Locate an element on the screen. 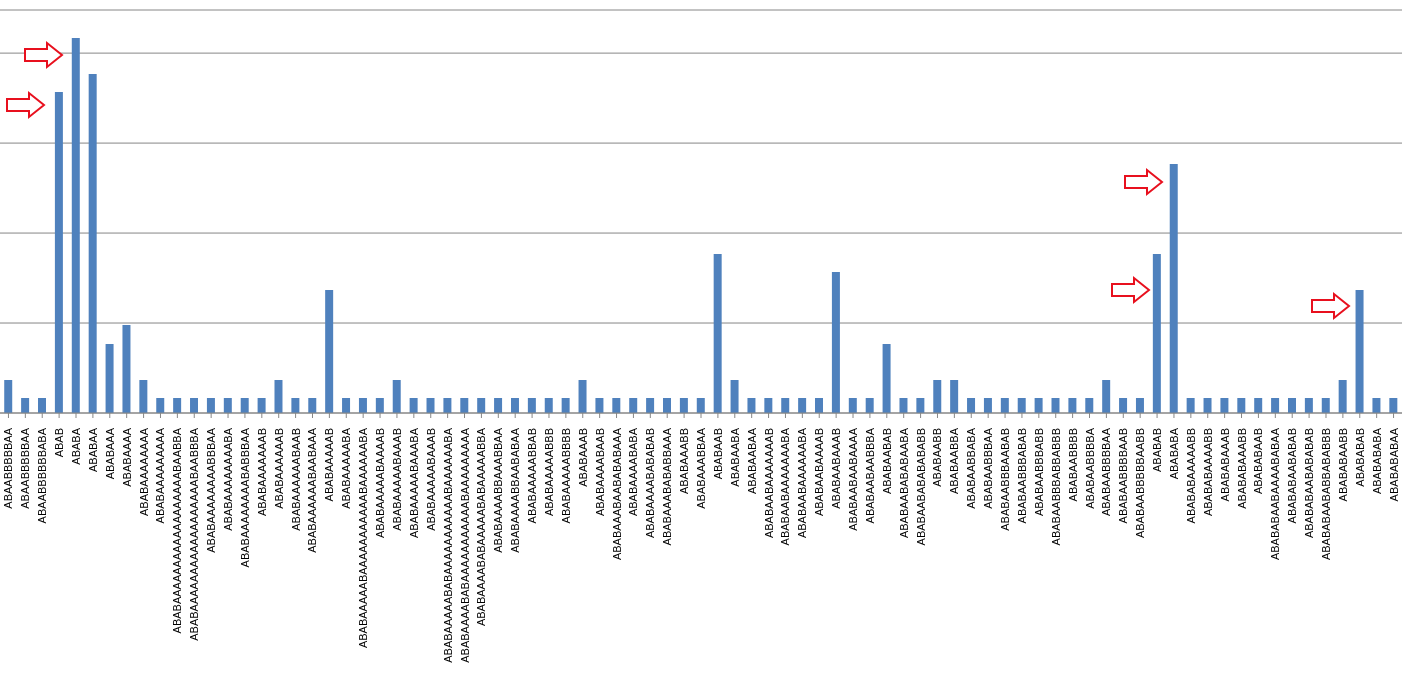 This screenshot has height=693, width=1402. x-tick-label: ABABAAAAAAAABA is located at coordinates (228, 479).